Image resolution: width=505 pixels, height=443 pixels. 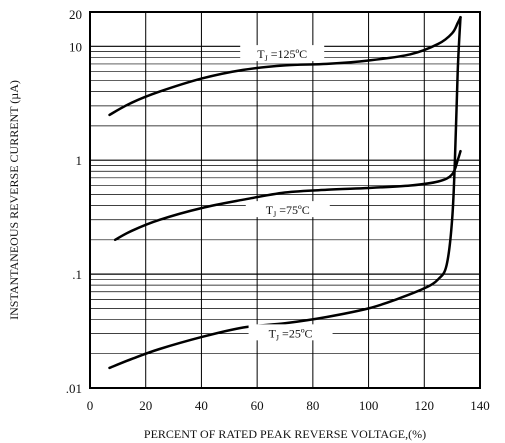 I want to click on y-tick-label: 20, so click(x=75, y=14).